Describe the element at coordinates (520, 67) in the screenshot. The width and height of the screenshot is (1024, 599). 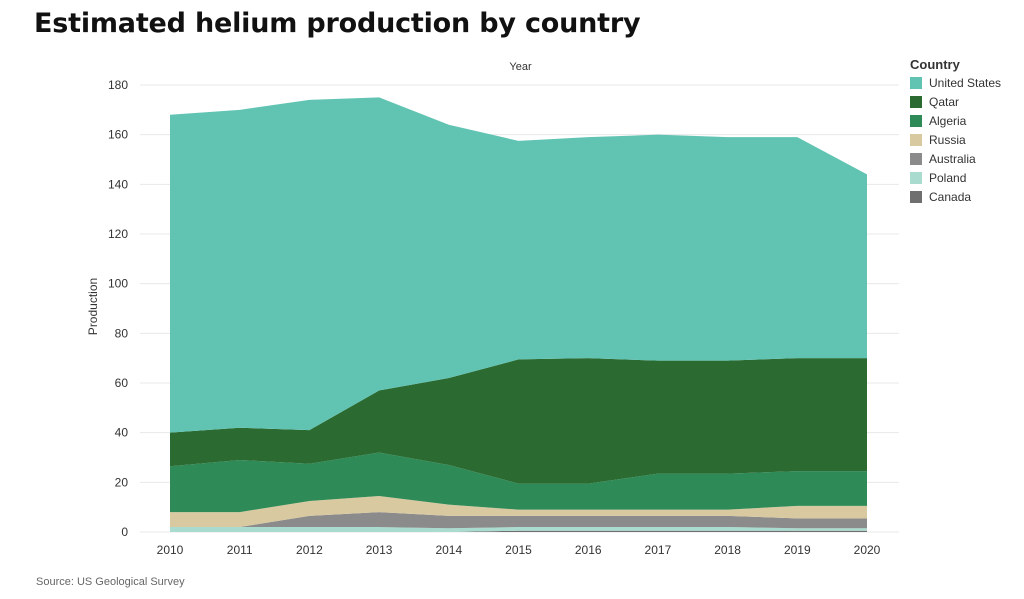
I see `x-axis-label: Year` at that location.